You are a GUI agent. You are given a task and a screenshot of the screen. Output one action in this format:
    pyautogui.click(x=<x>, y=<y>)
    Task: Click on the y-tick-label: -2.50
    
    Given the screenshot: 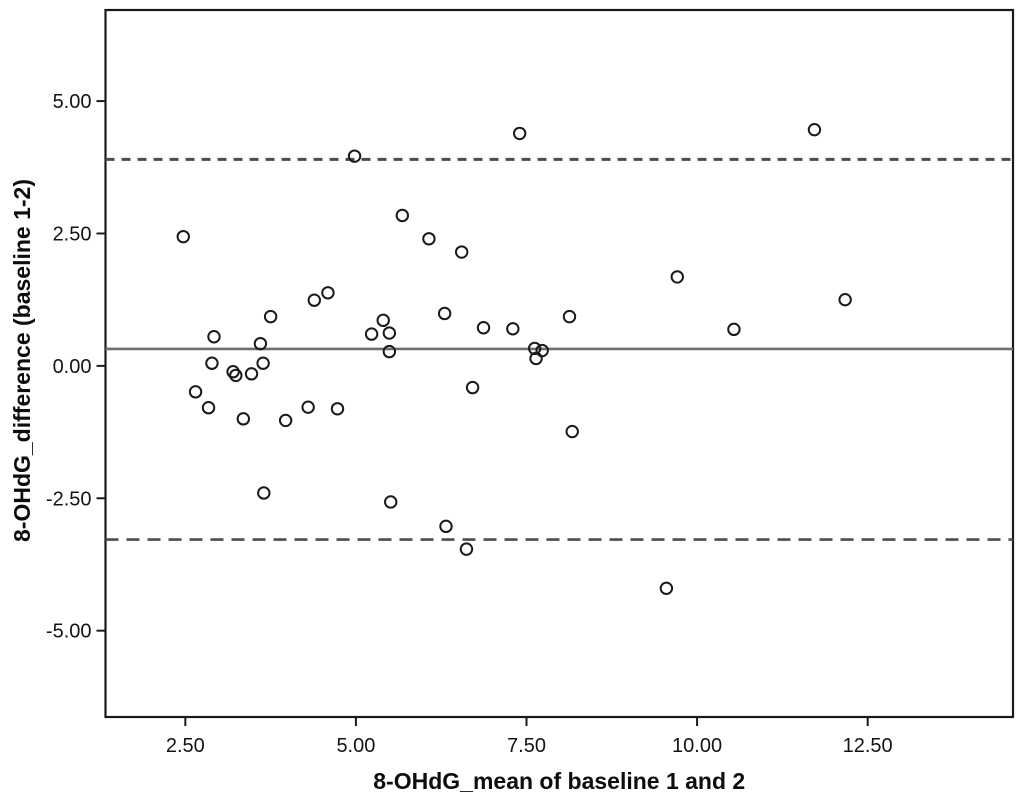 What is the action you would take?
    pyautogui.click(x=69, y=499)
    